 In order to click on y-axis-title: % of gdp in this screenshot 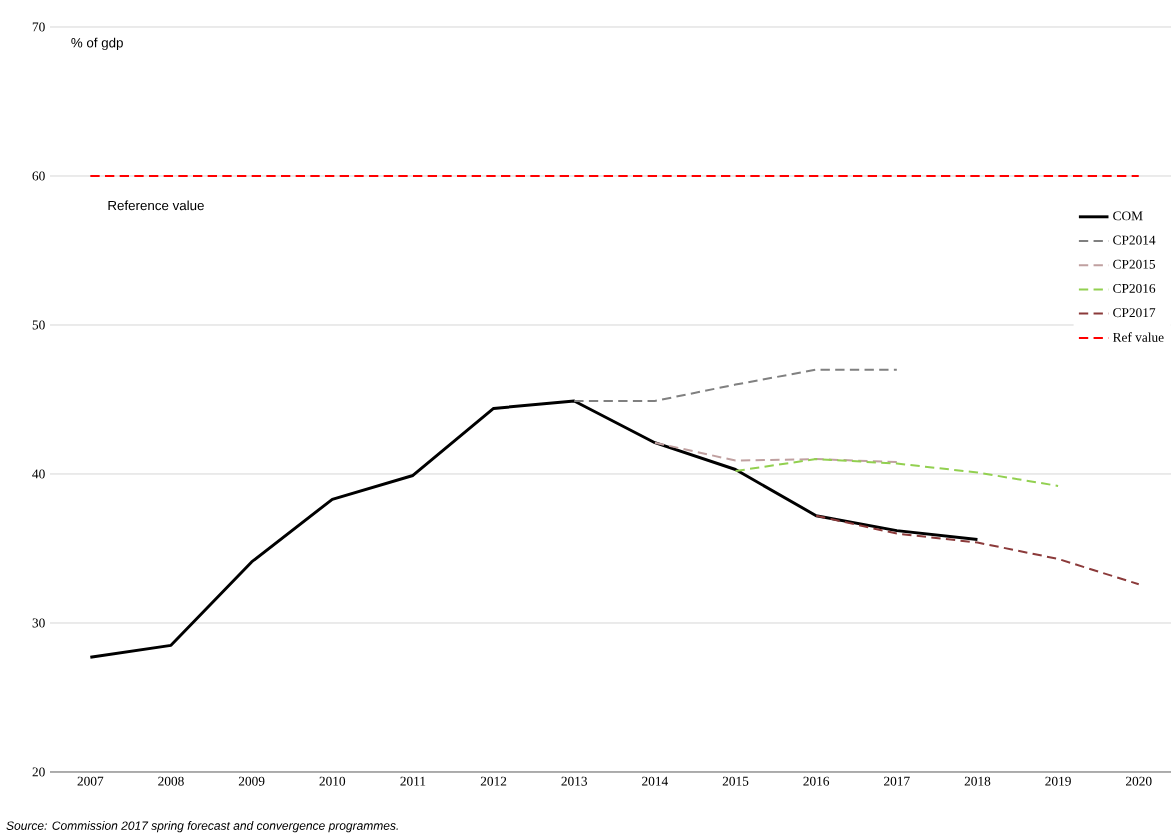, I will do `click(97, 44)`.